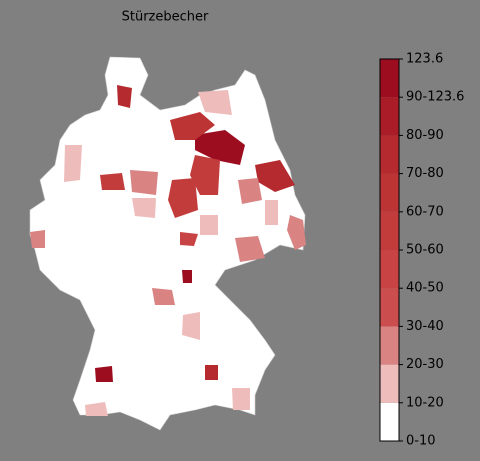 Image resolution: width=480 pixels, height=461 pixels. Describe the element at coordinates (425, 288) in the screenshot. I see `colorbar-label: 40-50` at that location.